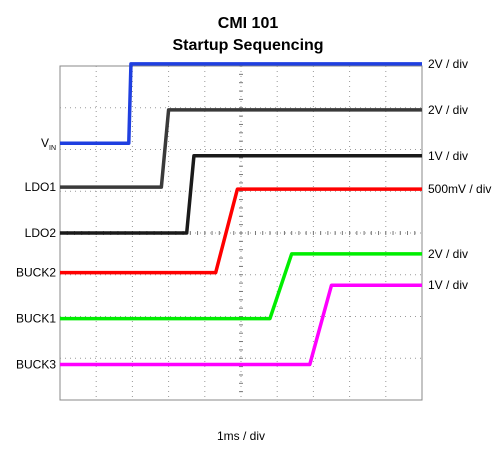  Describe the element at coordinates (248, 23) in the screenshot. I see `chart-title: CMI 101` at that location.